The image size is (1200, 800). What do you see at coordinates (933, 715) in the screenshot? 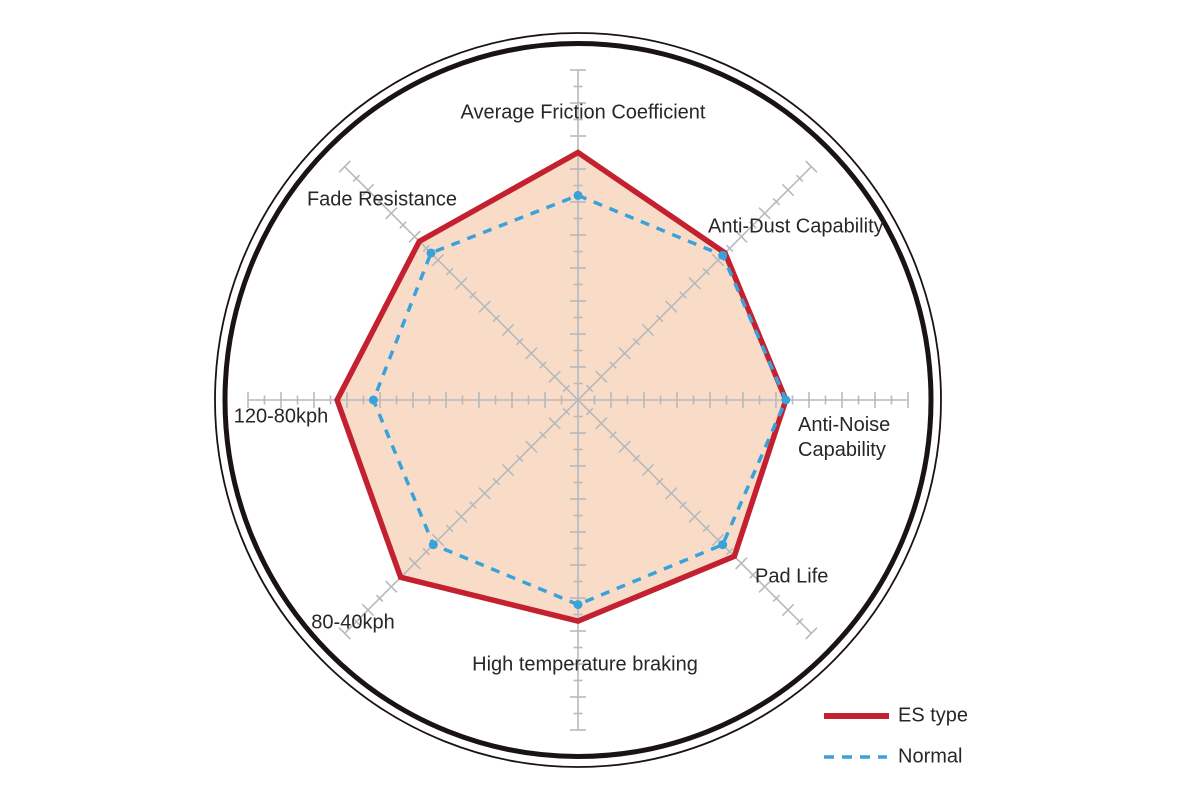
I see `legend-label-es-type: ES type` at bounding box center [933, 715].